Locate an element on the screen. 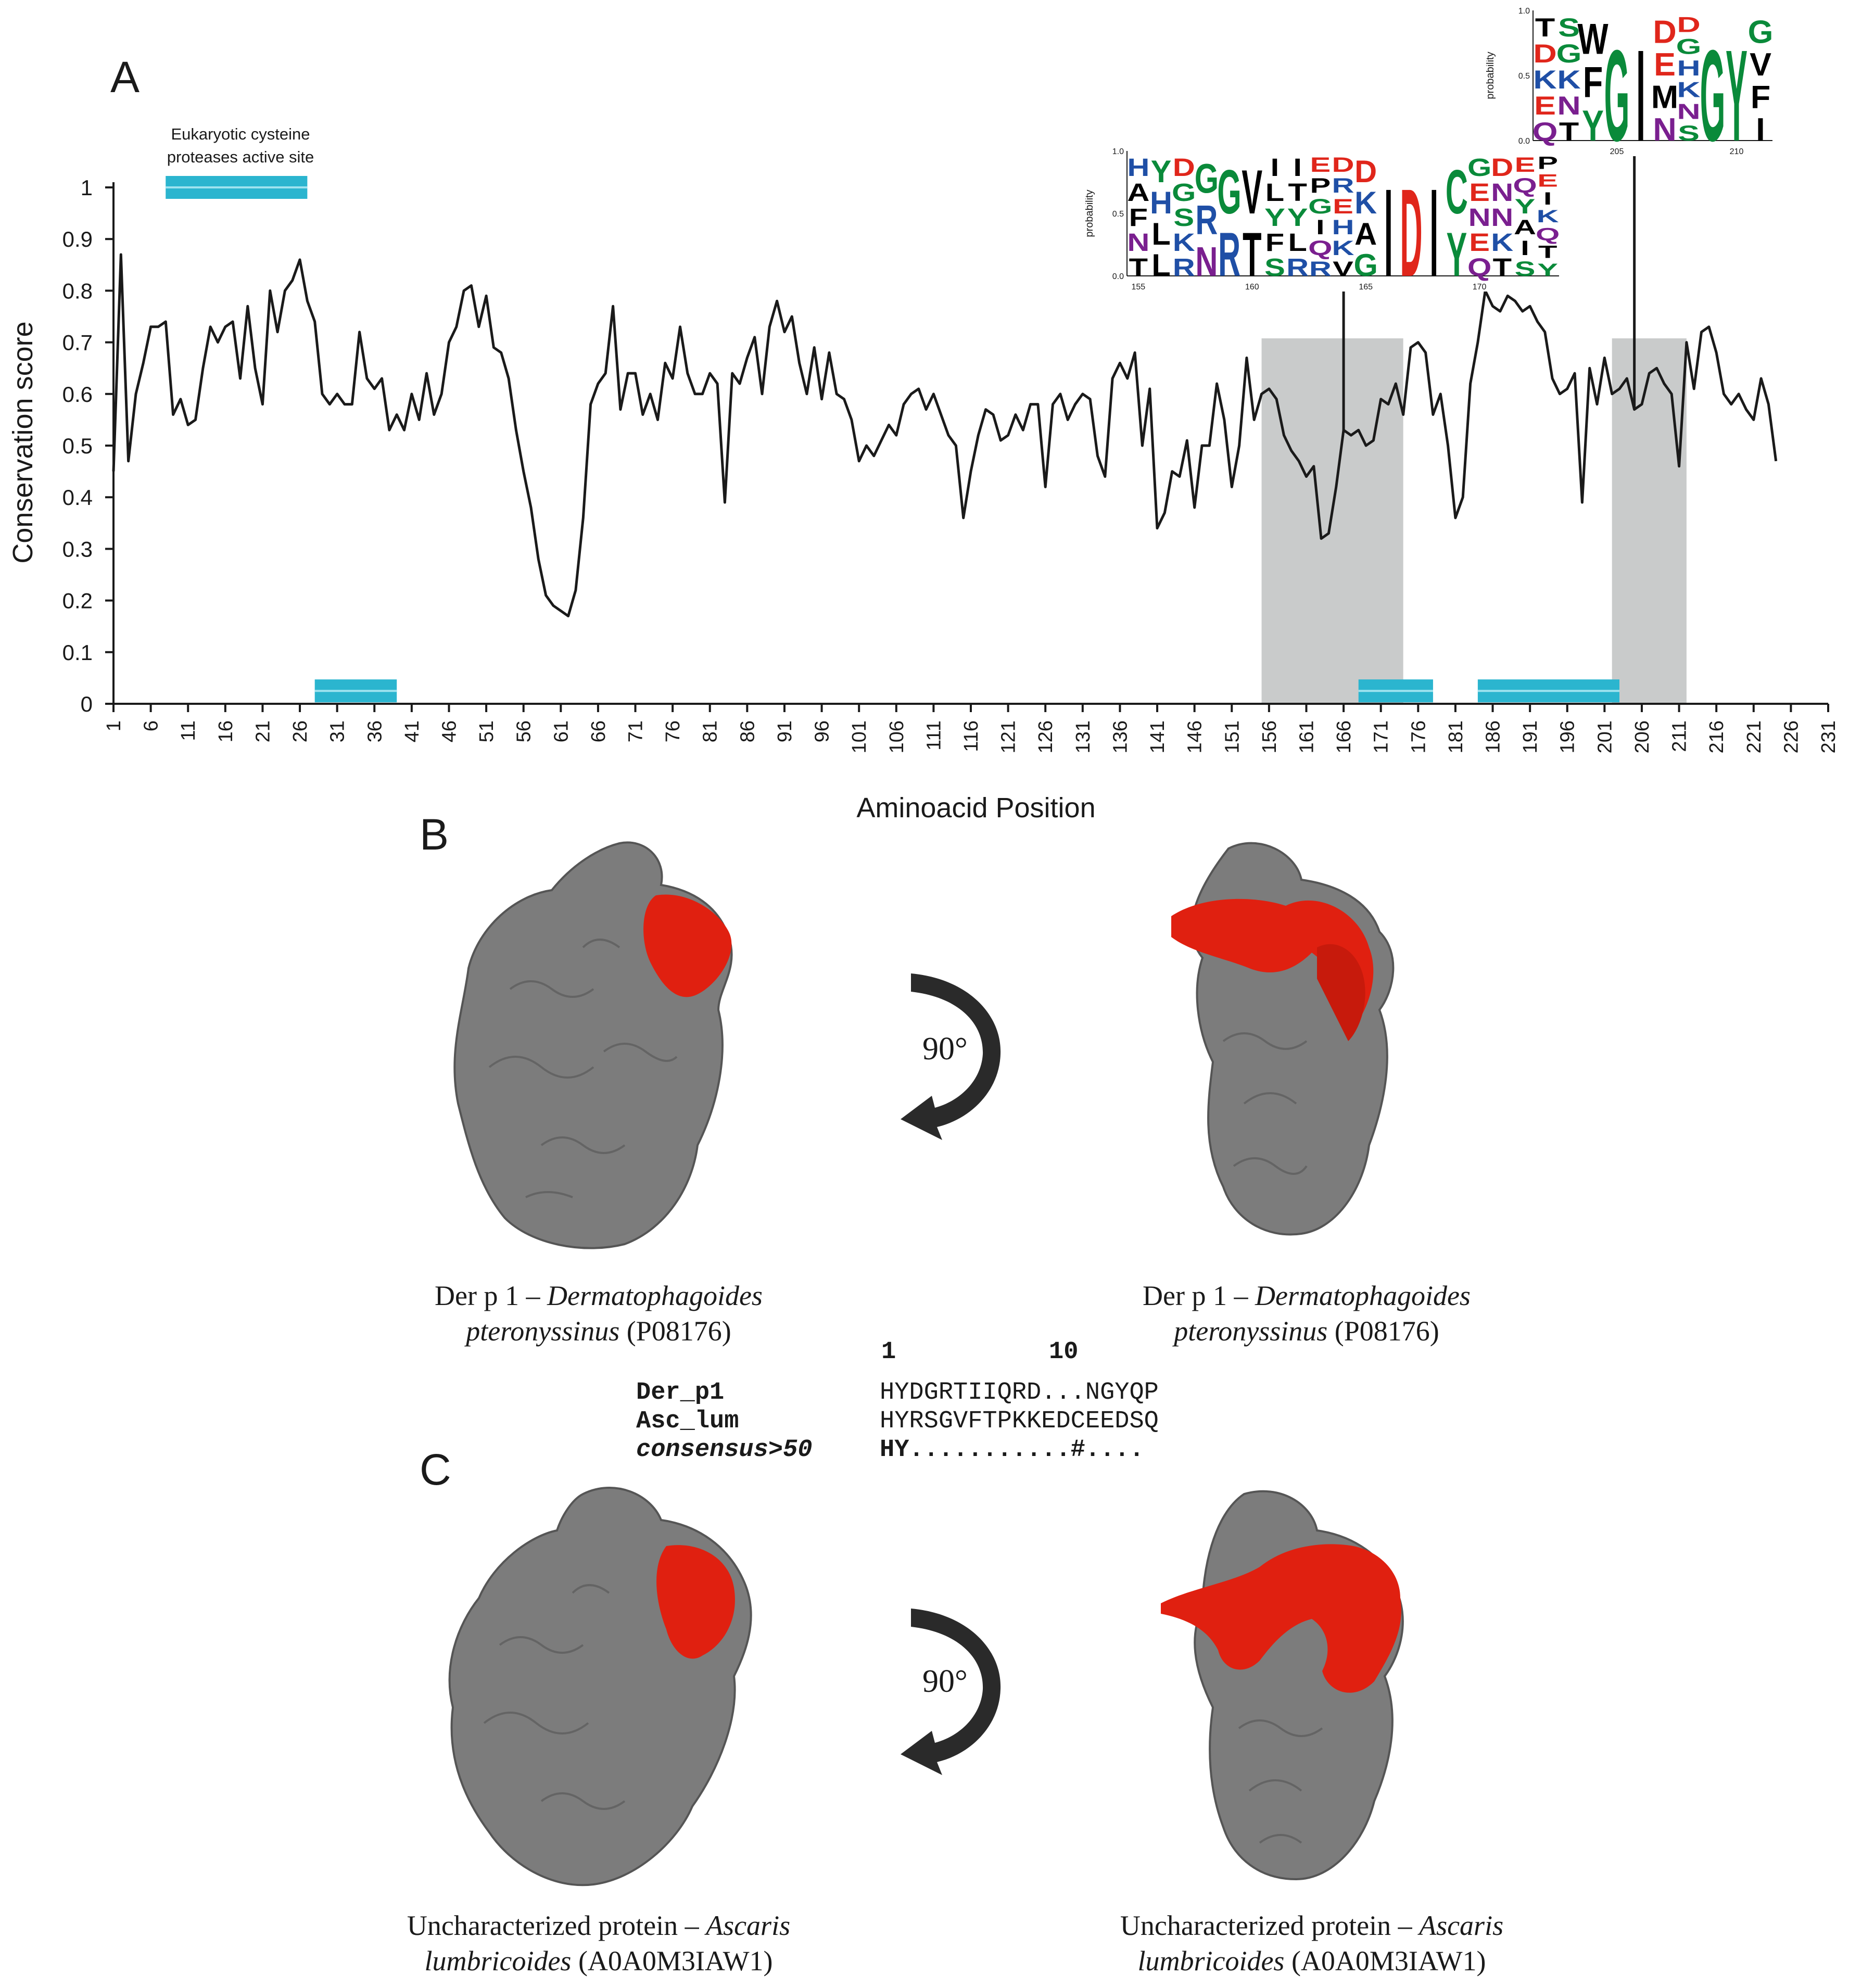  x-tick-label: 171 is located at coordinates (1381, 736).